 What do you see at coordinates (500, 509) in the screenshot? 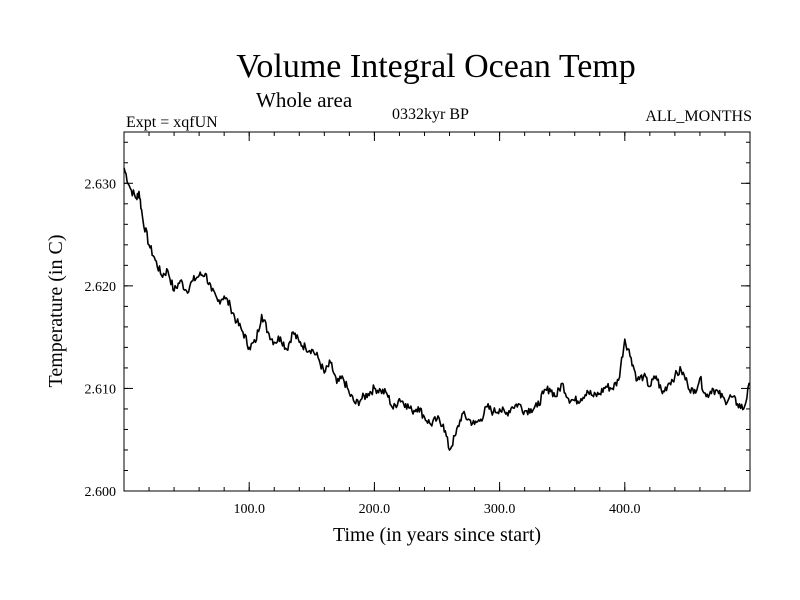
I see `x-tick-label: 300.0` at bounding box center [500, 509].